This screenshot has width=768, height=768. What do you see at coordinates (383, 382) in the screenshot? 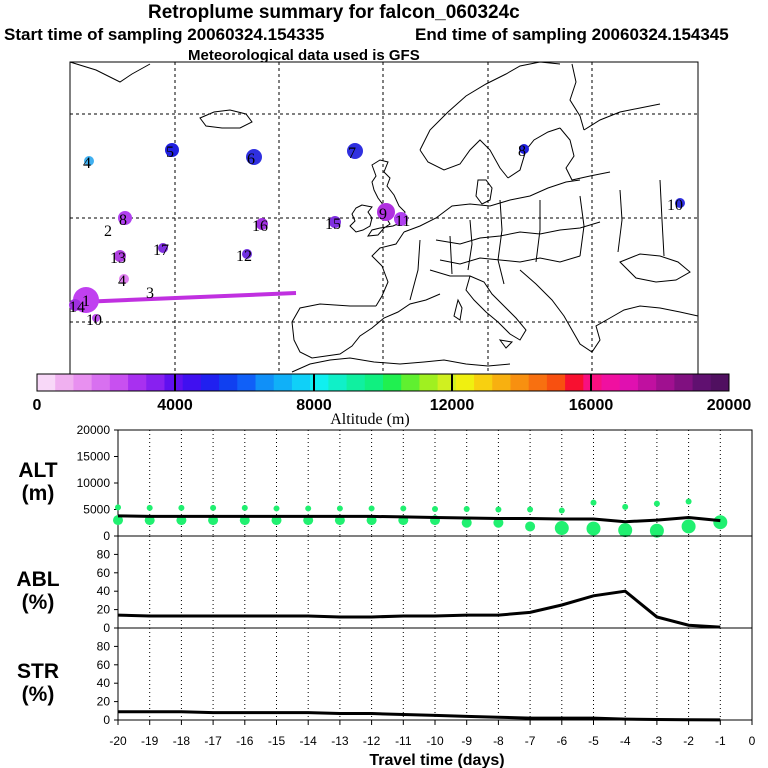
I see `colorbar` at bounding box center [383, 382].